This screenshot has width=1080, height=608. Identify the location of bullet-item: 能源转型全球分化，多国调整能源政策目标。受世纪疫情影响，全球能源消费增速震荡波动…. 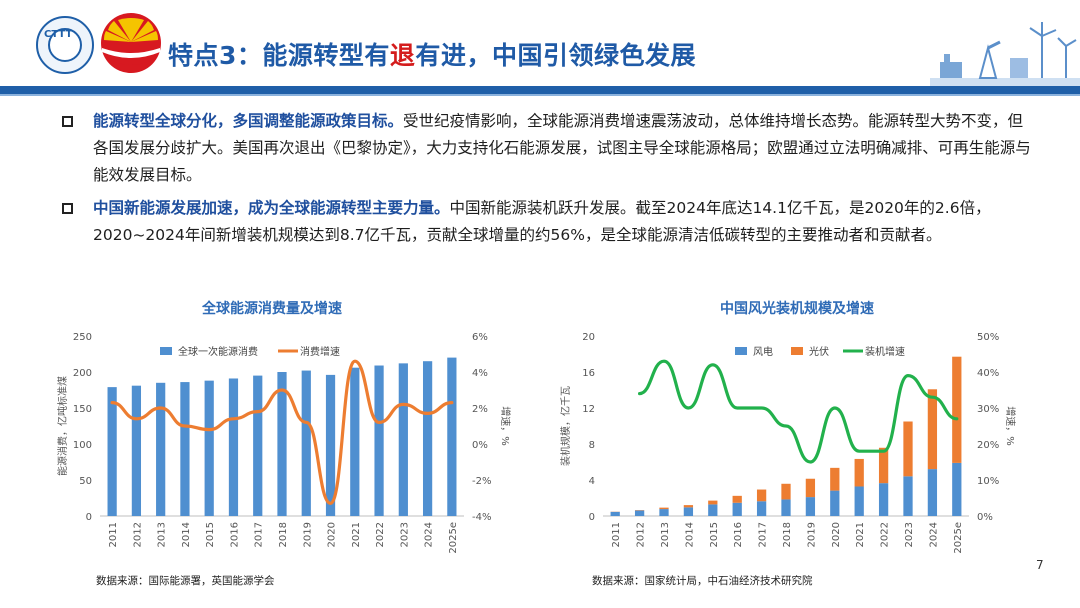
(547, 148).